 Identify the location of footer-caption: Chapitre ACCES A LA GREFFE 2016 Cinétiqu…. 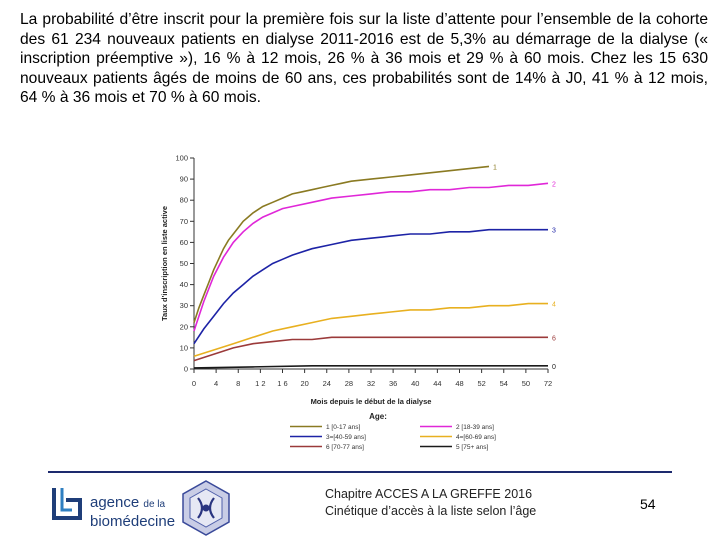
(430, 503).